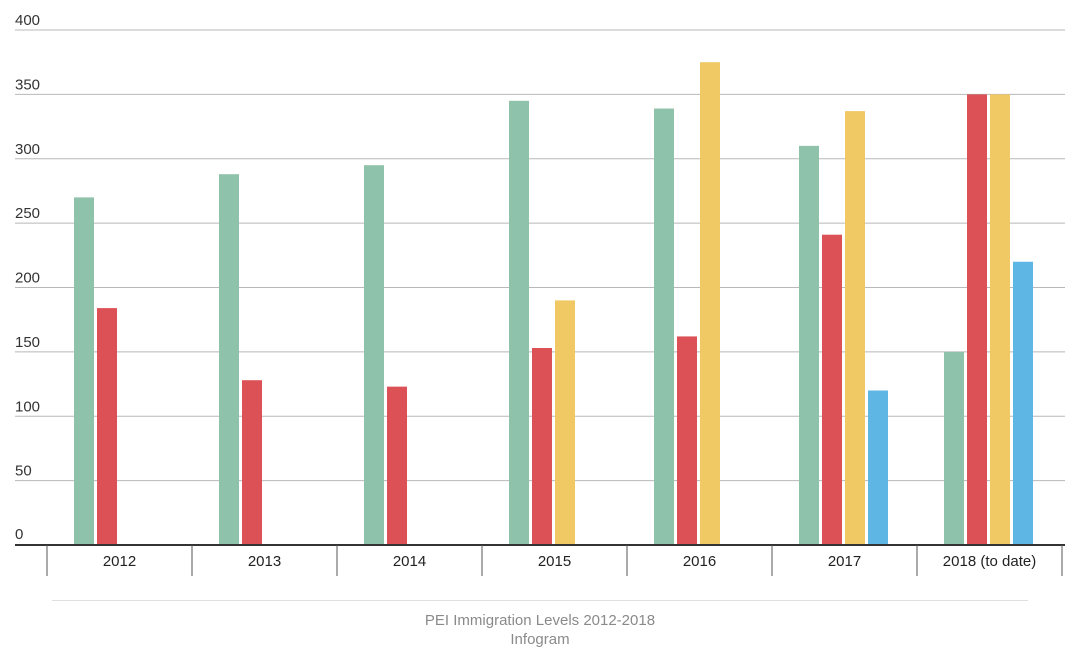 The image size is (1080, 653). I want to click on bar-2018-to-date--series-2, so click(977, 319).